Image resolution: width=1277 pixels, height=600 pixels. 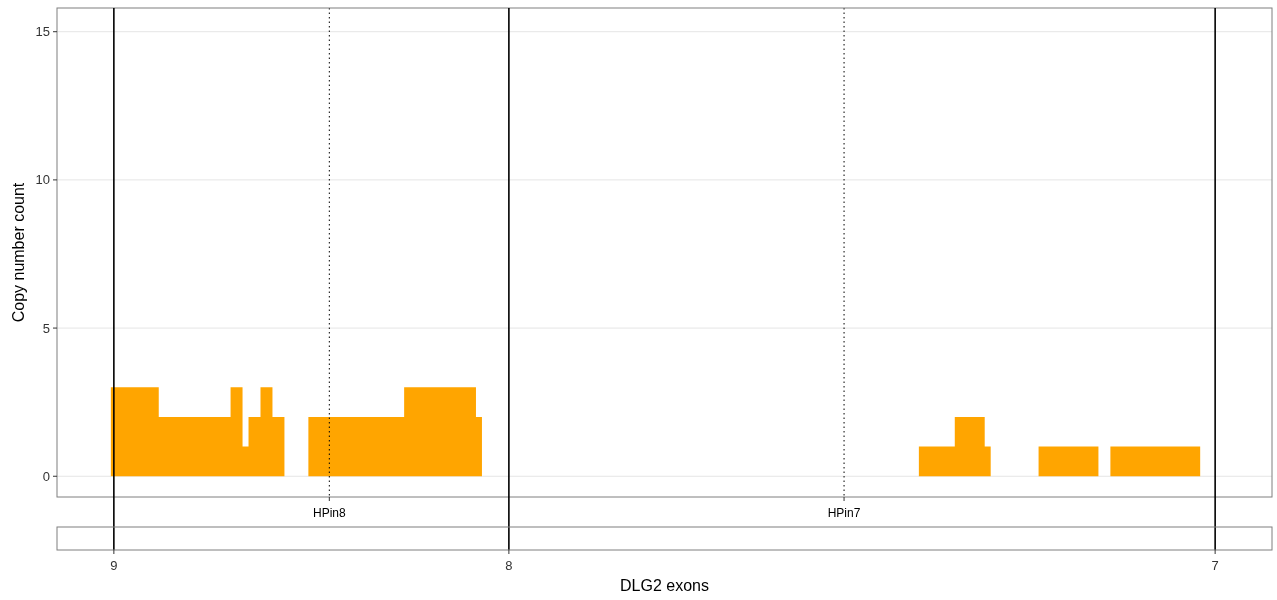 I want to click on x-tick-label: HPin7, so click(x=844, y=513).